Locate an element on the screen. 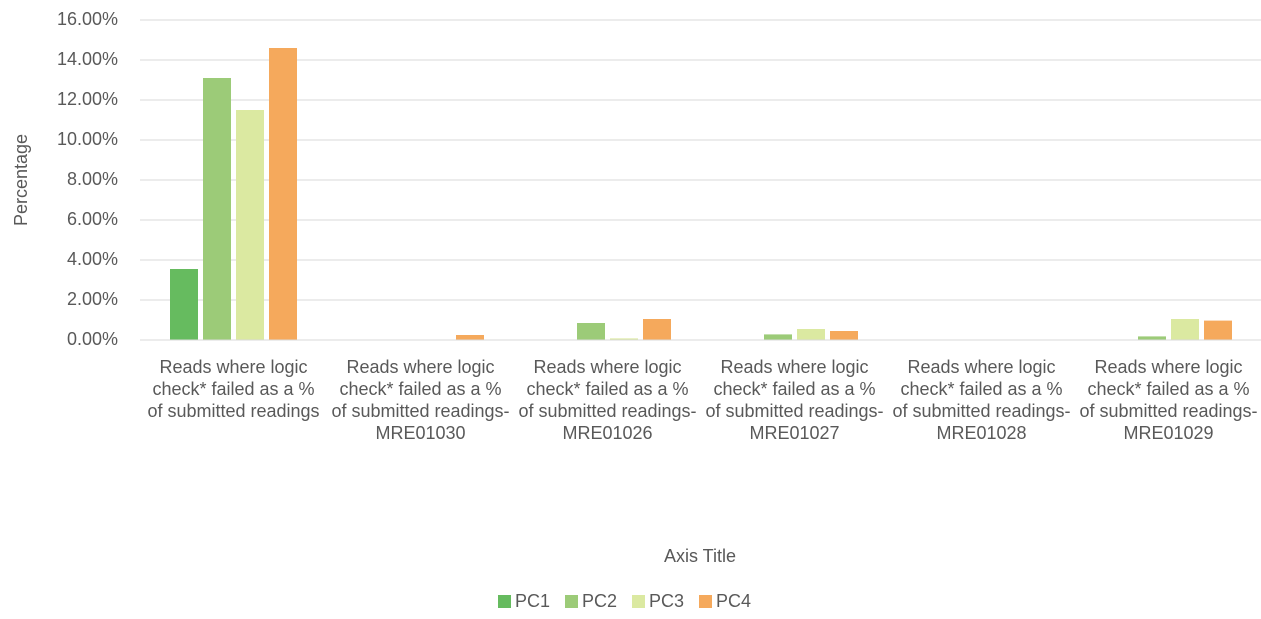  y-tick-label: 12.00% is located at coordinates (87, 99).